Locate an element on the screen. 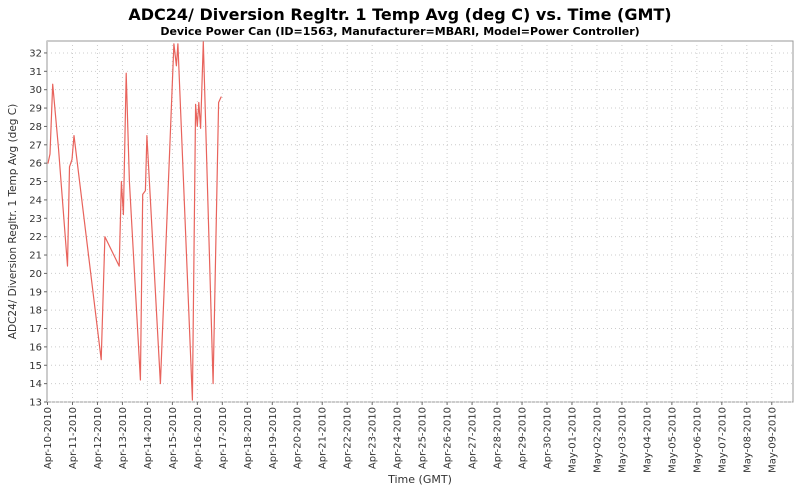 This screenshot has width=800, height=500. x-tick-label: May-02-2010 is located at coordinates (597, 440).